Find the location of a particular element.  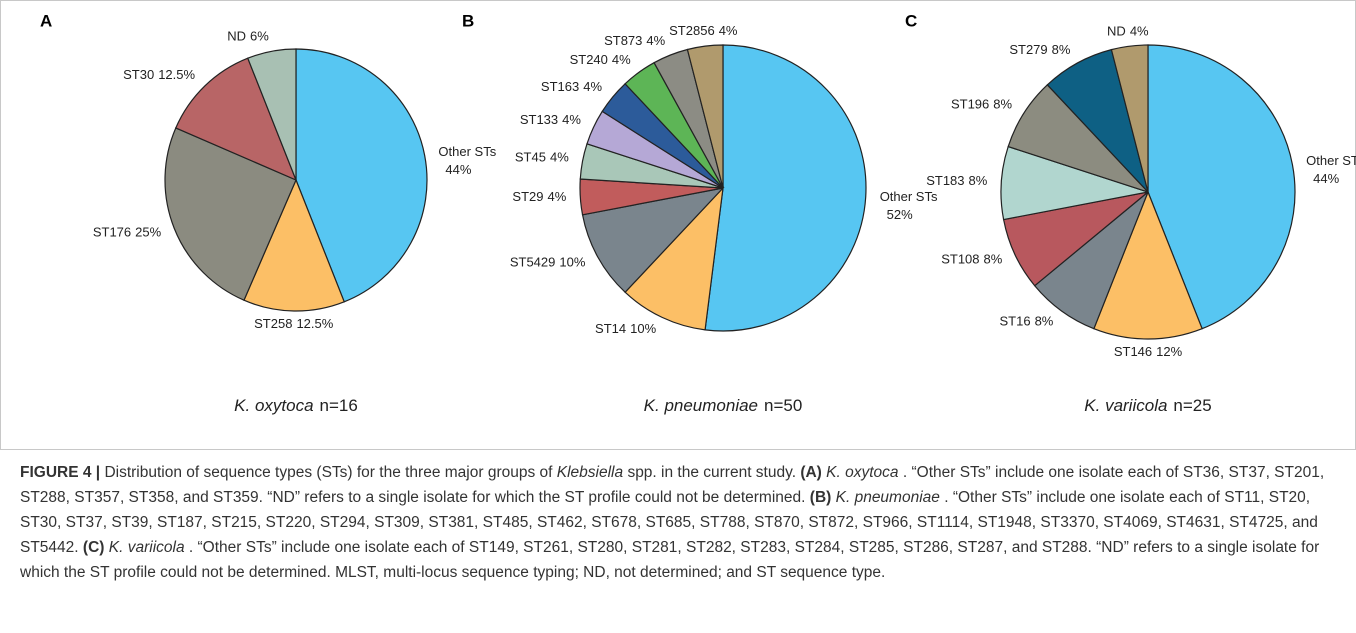

slice-category: ST108 is located at coordinates (960, 259).